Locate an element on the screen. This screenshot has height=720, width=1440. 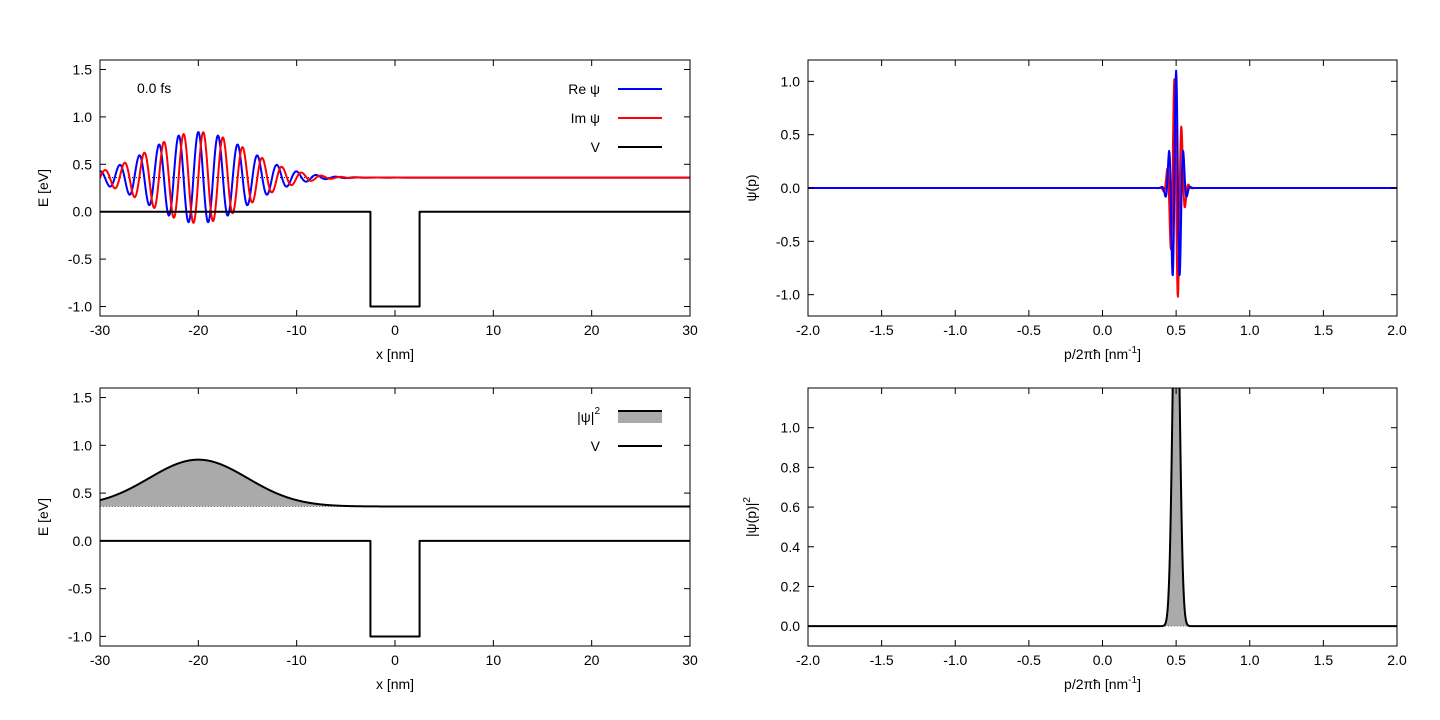
y-tick-label: 0.4 is located at coordinates (791, 547).